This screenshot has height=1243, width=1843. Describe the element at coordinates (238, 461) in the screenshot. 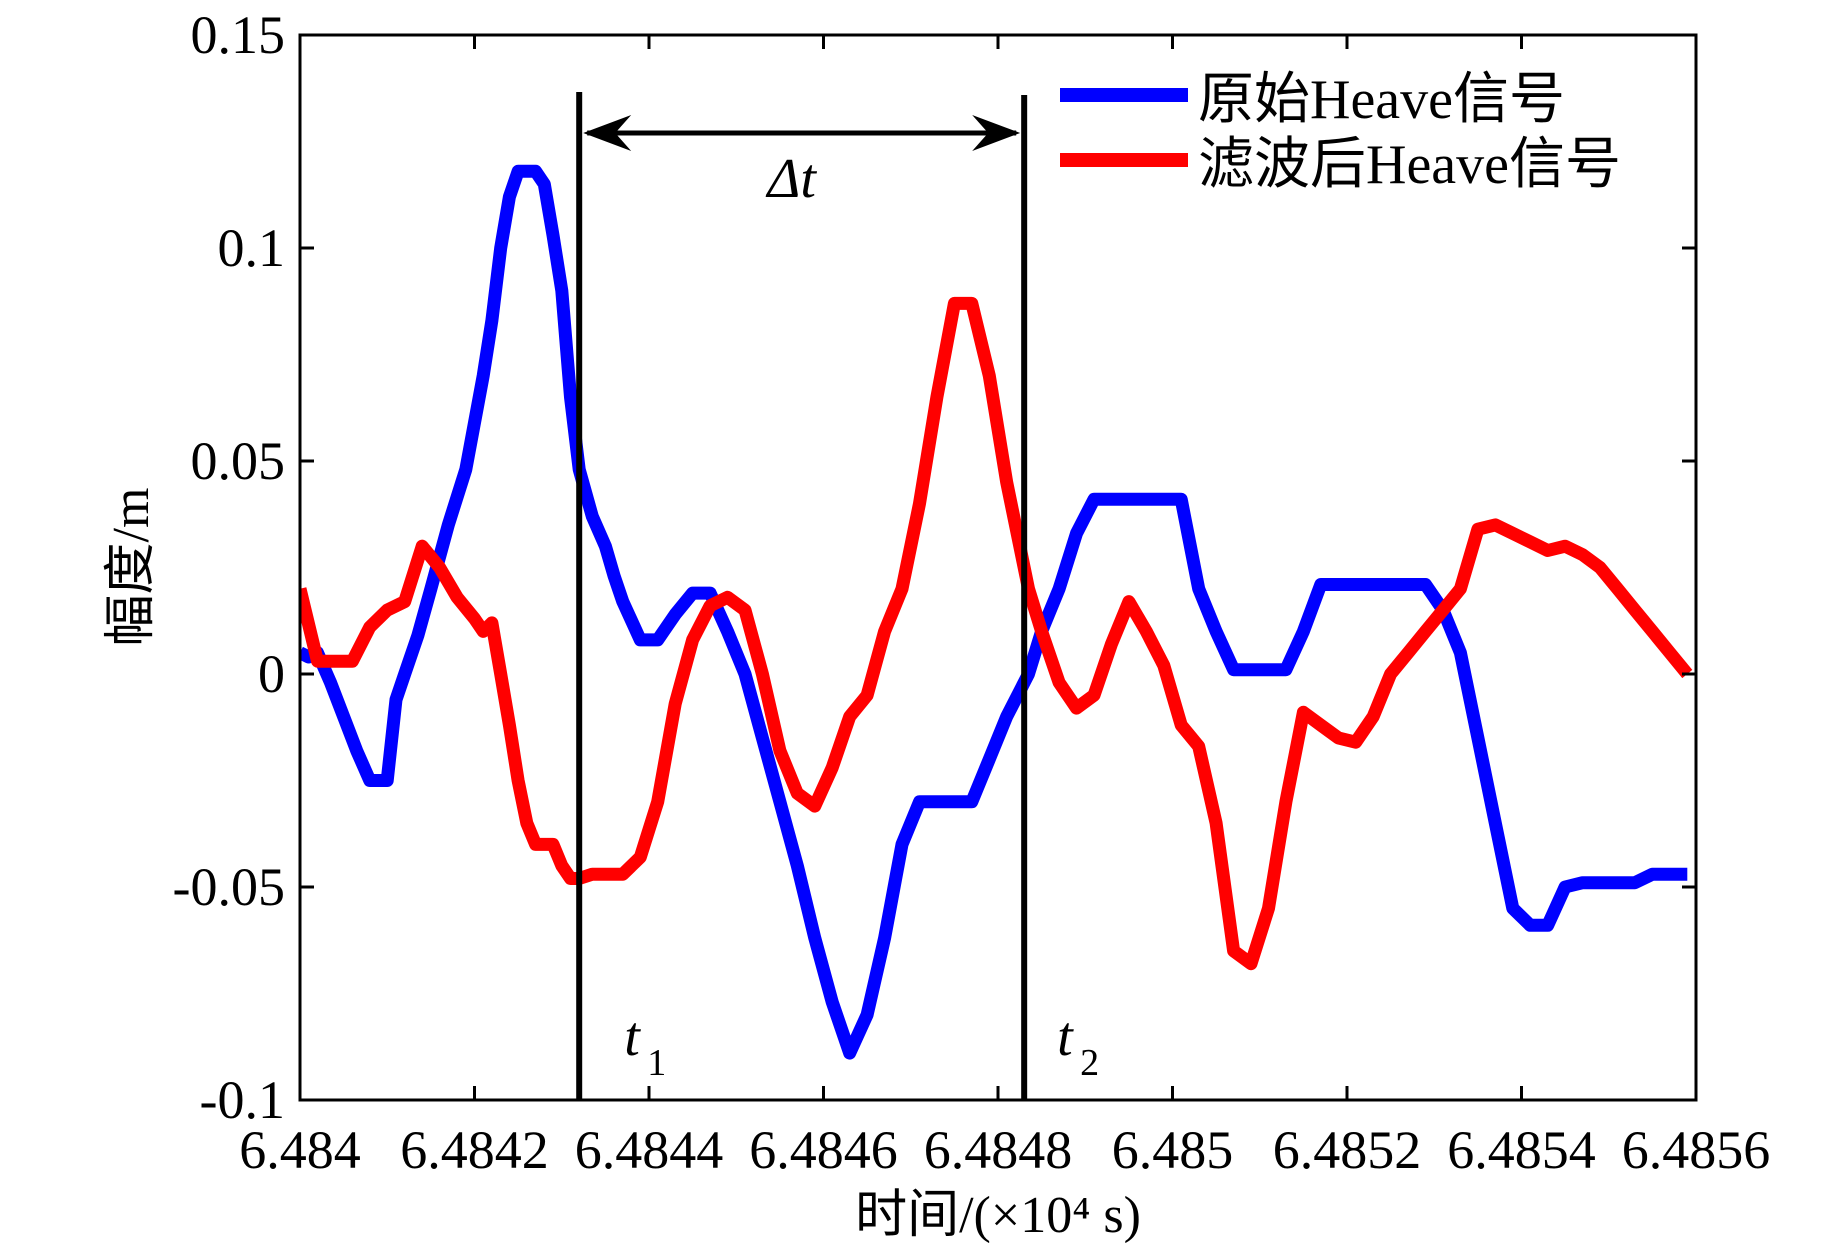

I see `y-tick-label: 0.05` at that location.